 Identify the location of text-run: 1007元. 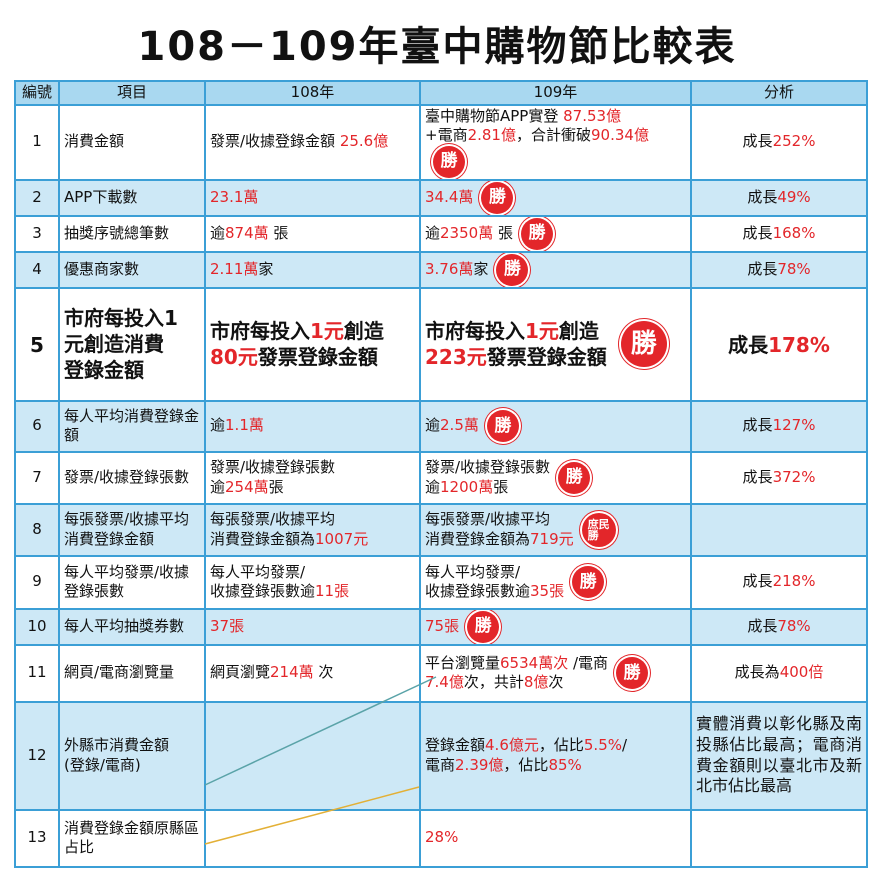
(342, 538).